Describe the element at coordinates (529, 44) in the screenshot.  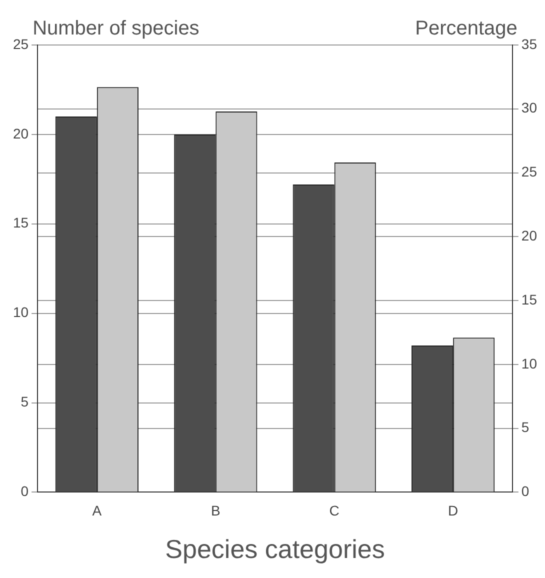
I see `y2-tick-label: 35` at that location.